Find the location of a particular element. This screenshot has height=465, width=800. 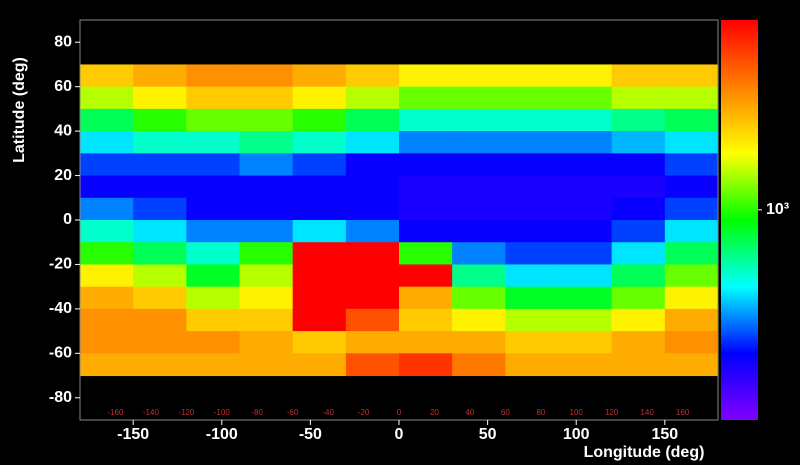

minor-lon-label: -160 is located at coordinates (115, 412).